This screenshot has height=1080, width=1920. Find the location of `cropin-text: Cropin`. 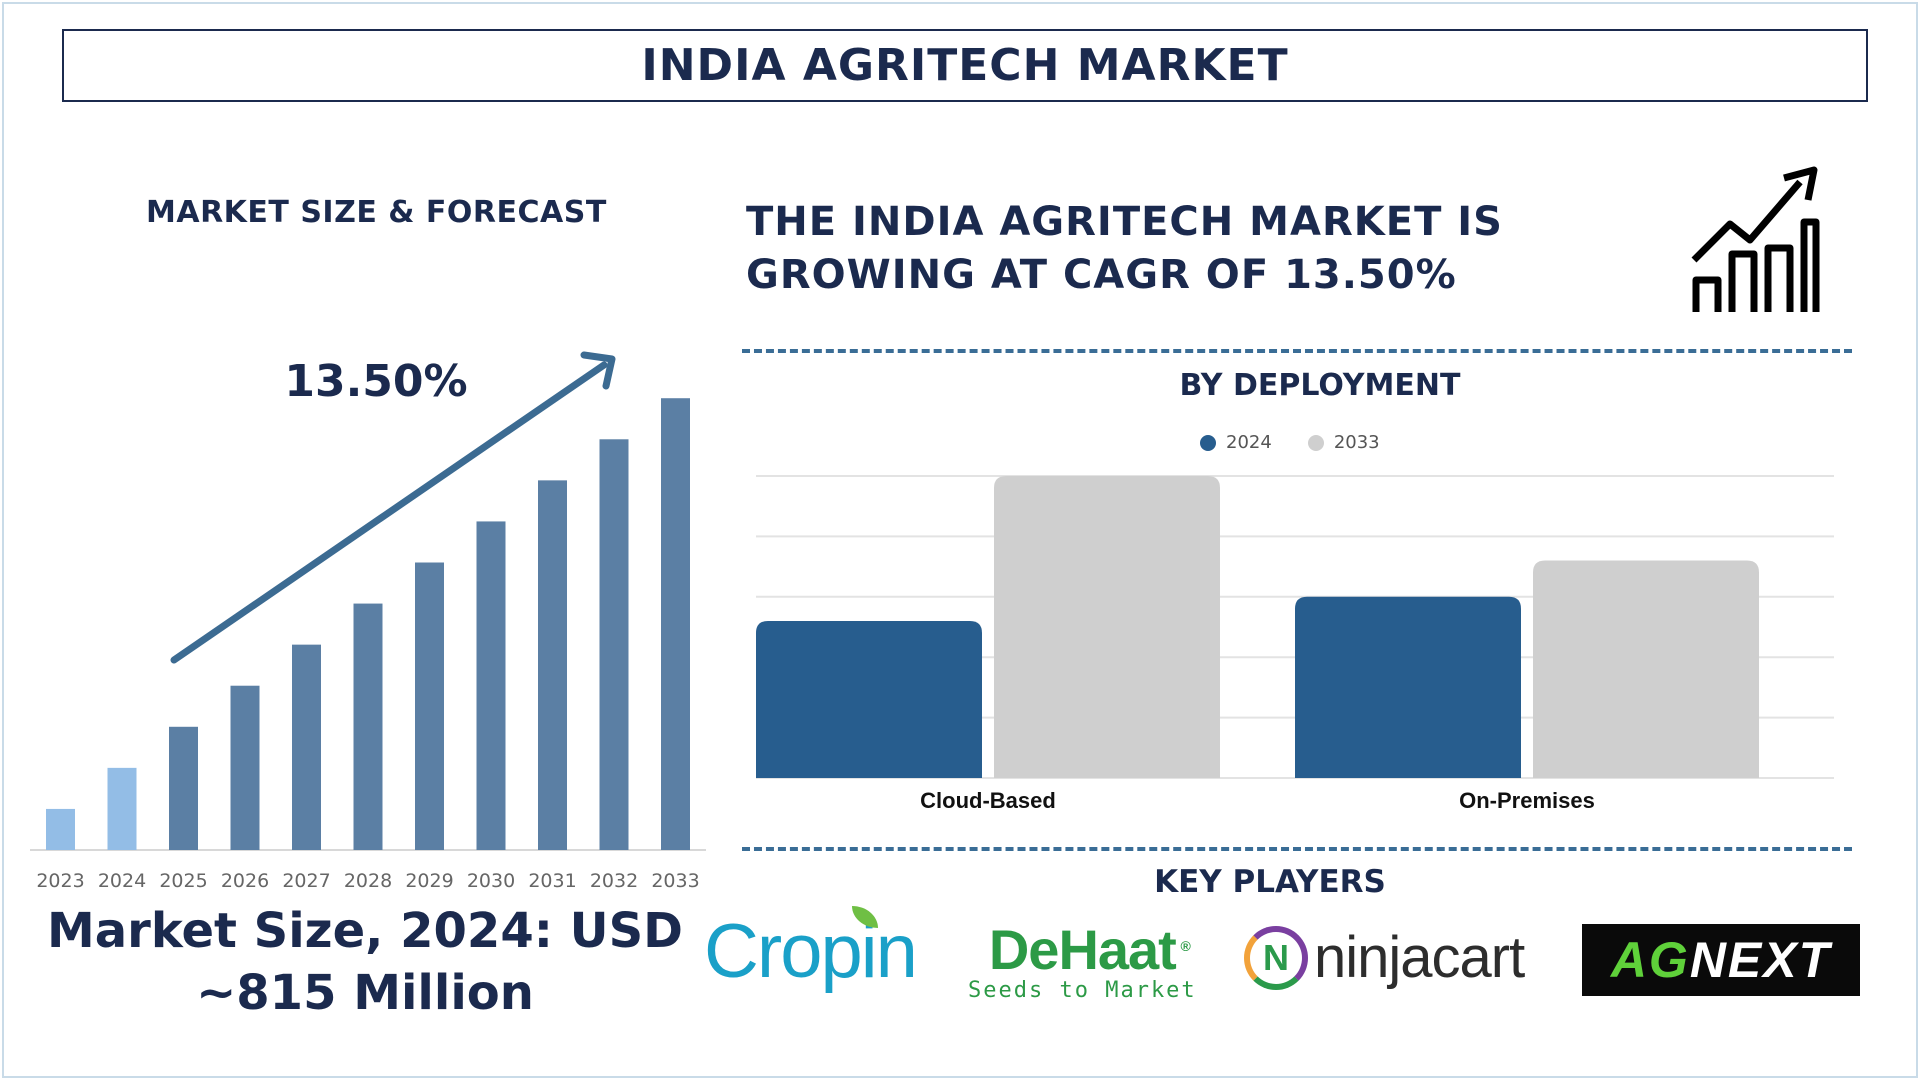

cropin-text: Cropin is located at coordinates (811, 951).